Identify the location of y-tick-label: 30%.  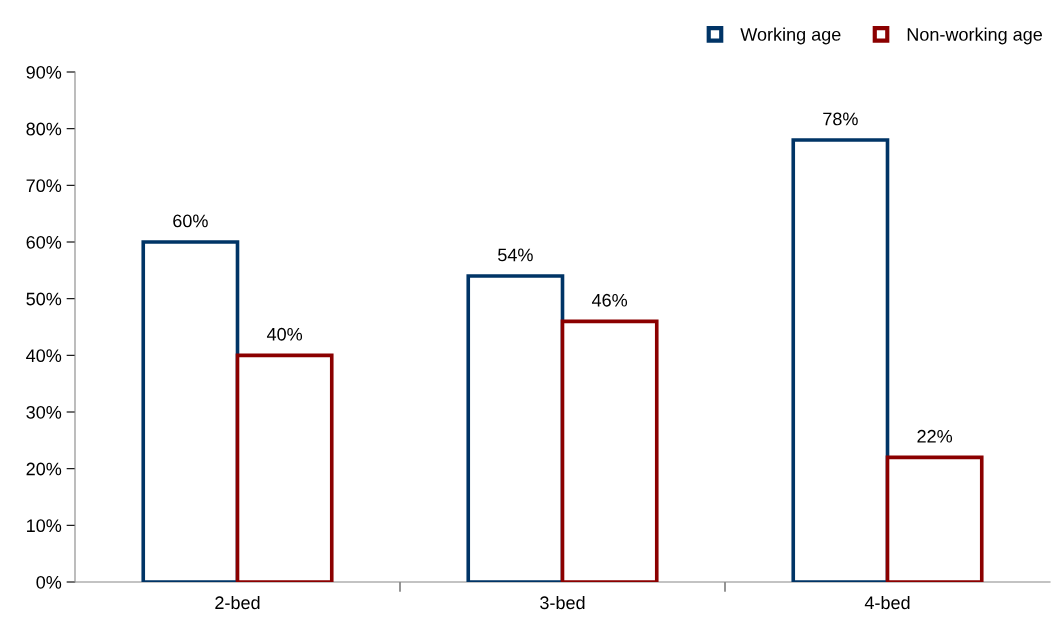
(44, 412).